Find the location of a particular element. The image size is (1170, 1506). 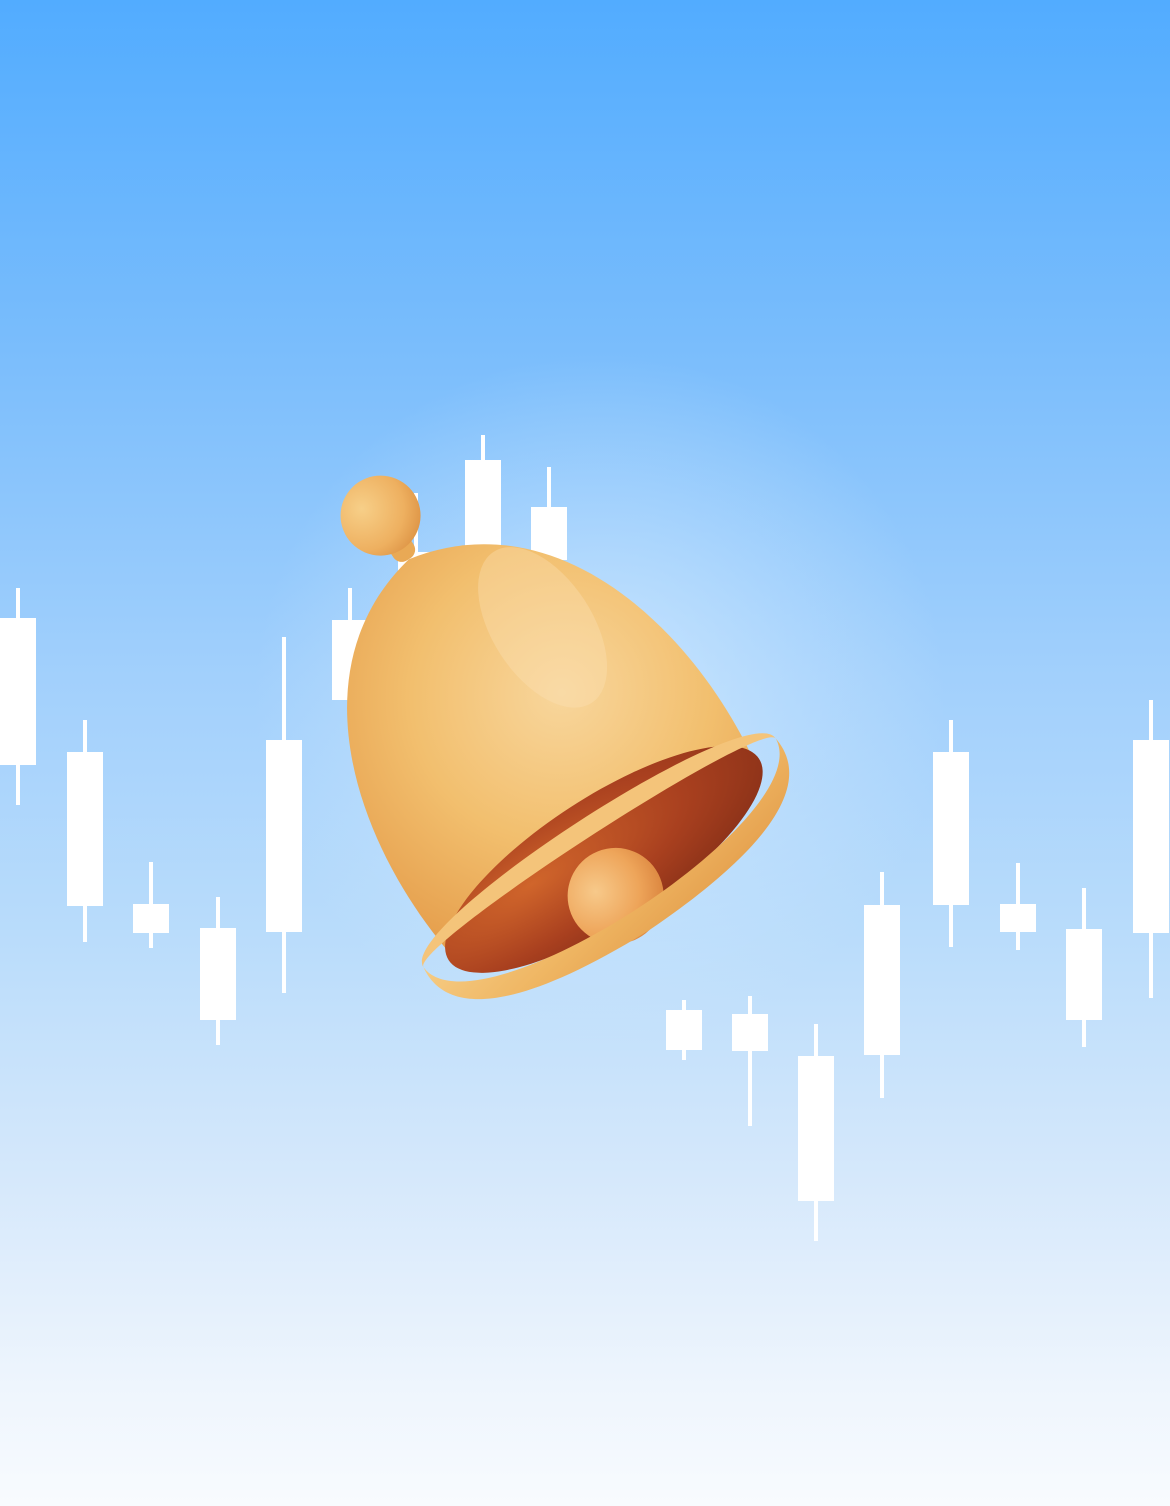

bell-highlight is located at coordinates (543, 627).